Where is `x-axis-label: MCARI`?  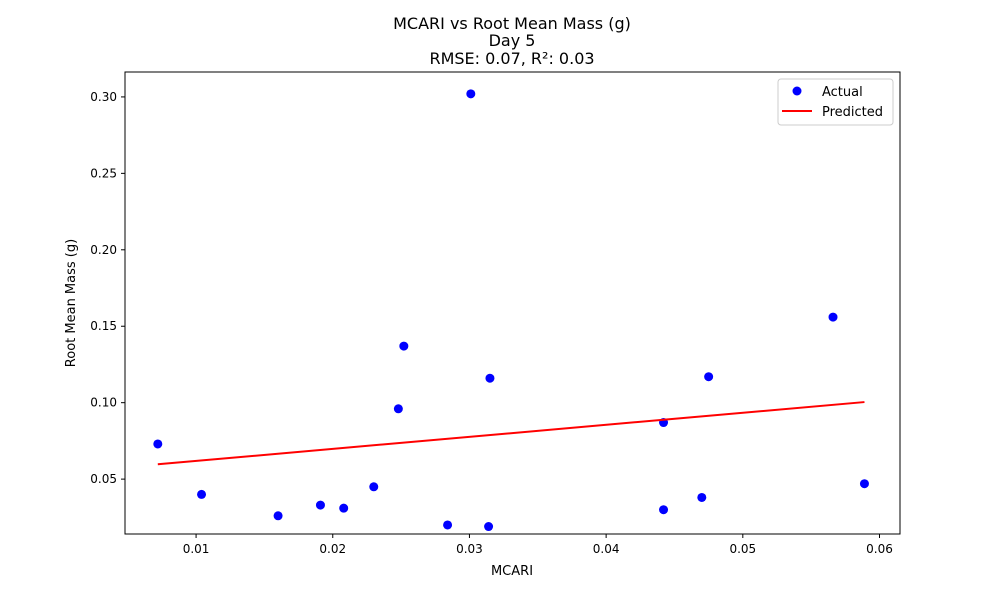 x-axis-label: MCARI is located at coordinates (512, 571).